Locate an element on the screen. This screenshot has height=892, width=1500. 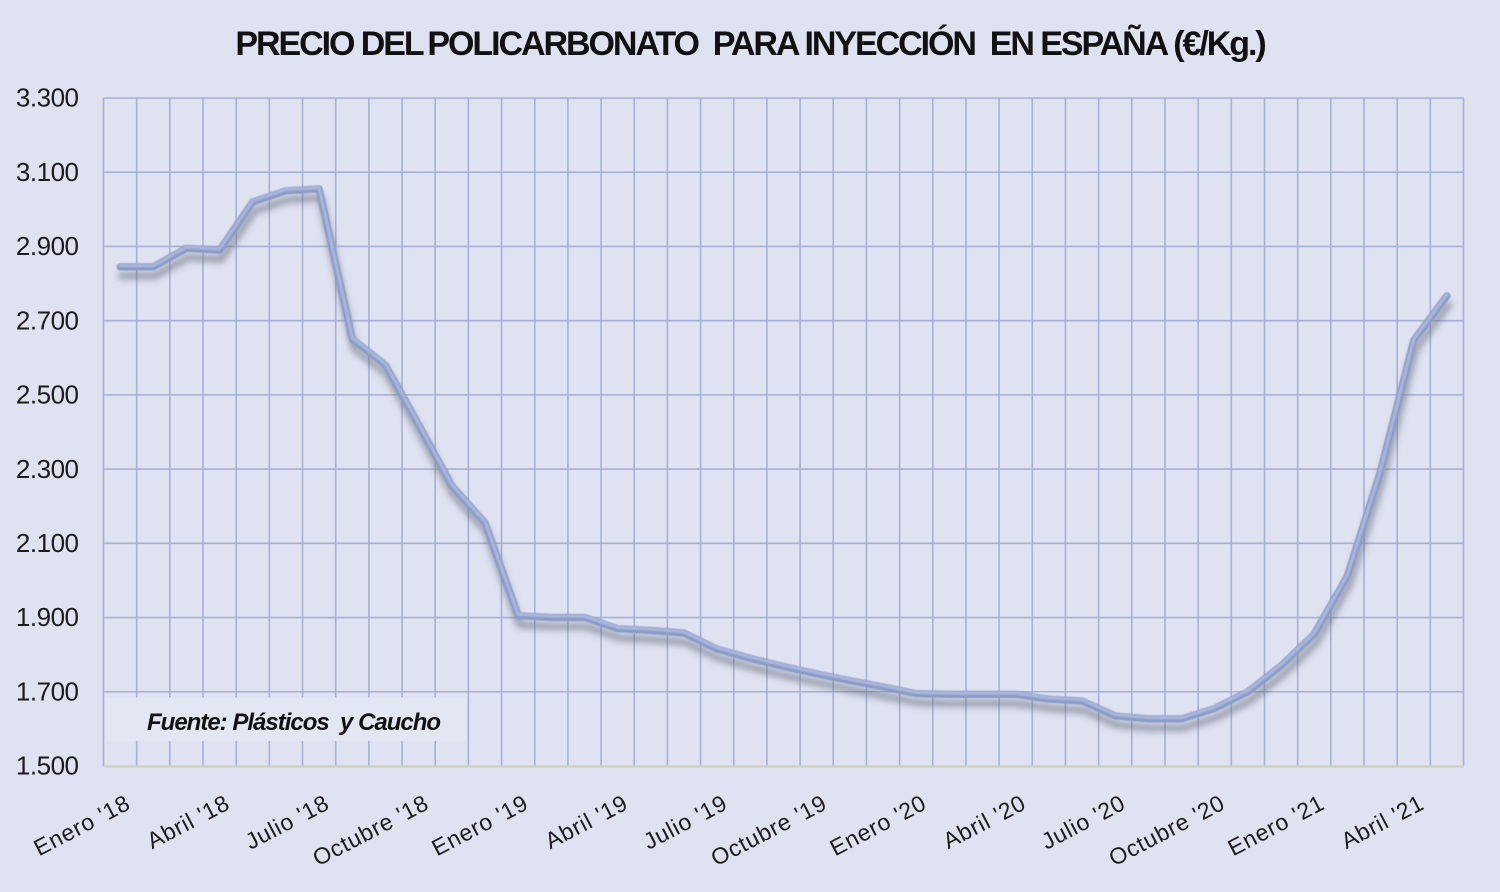
svg-text: 1.500 is located at coordinates (47, 766).